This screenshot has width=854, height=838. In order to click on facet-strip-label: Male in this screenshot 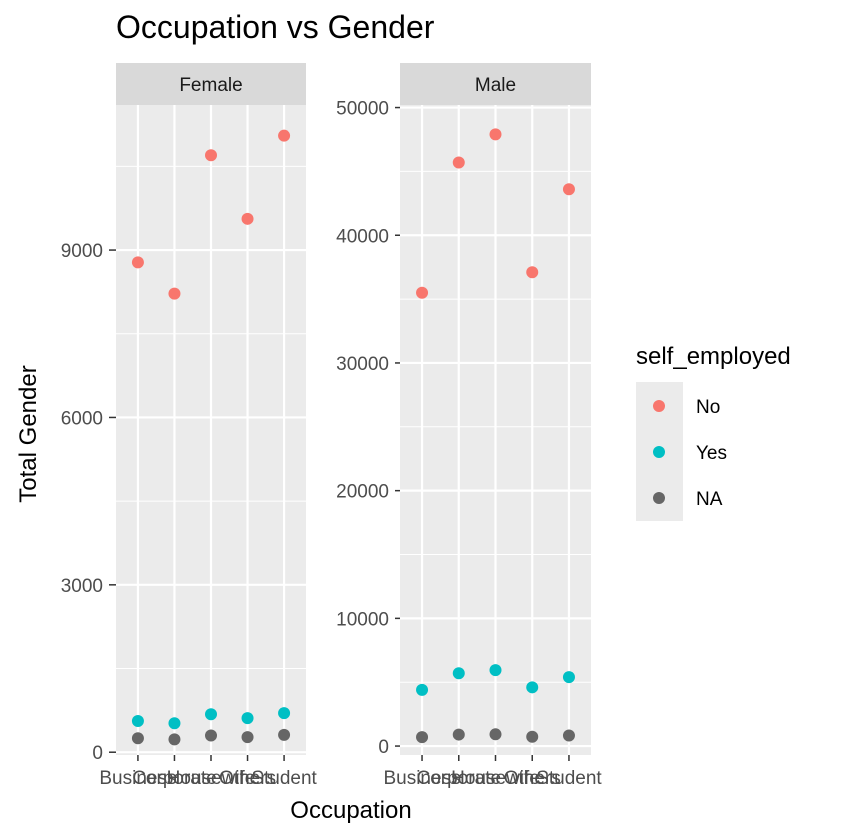, I will do `click(495, 85)`.